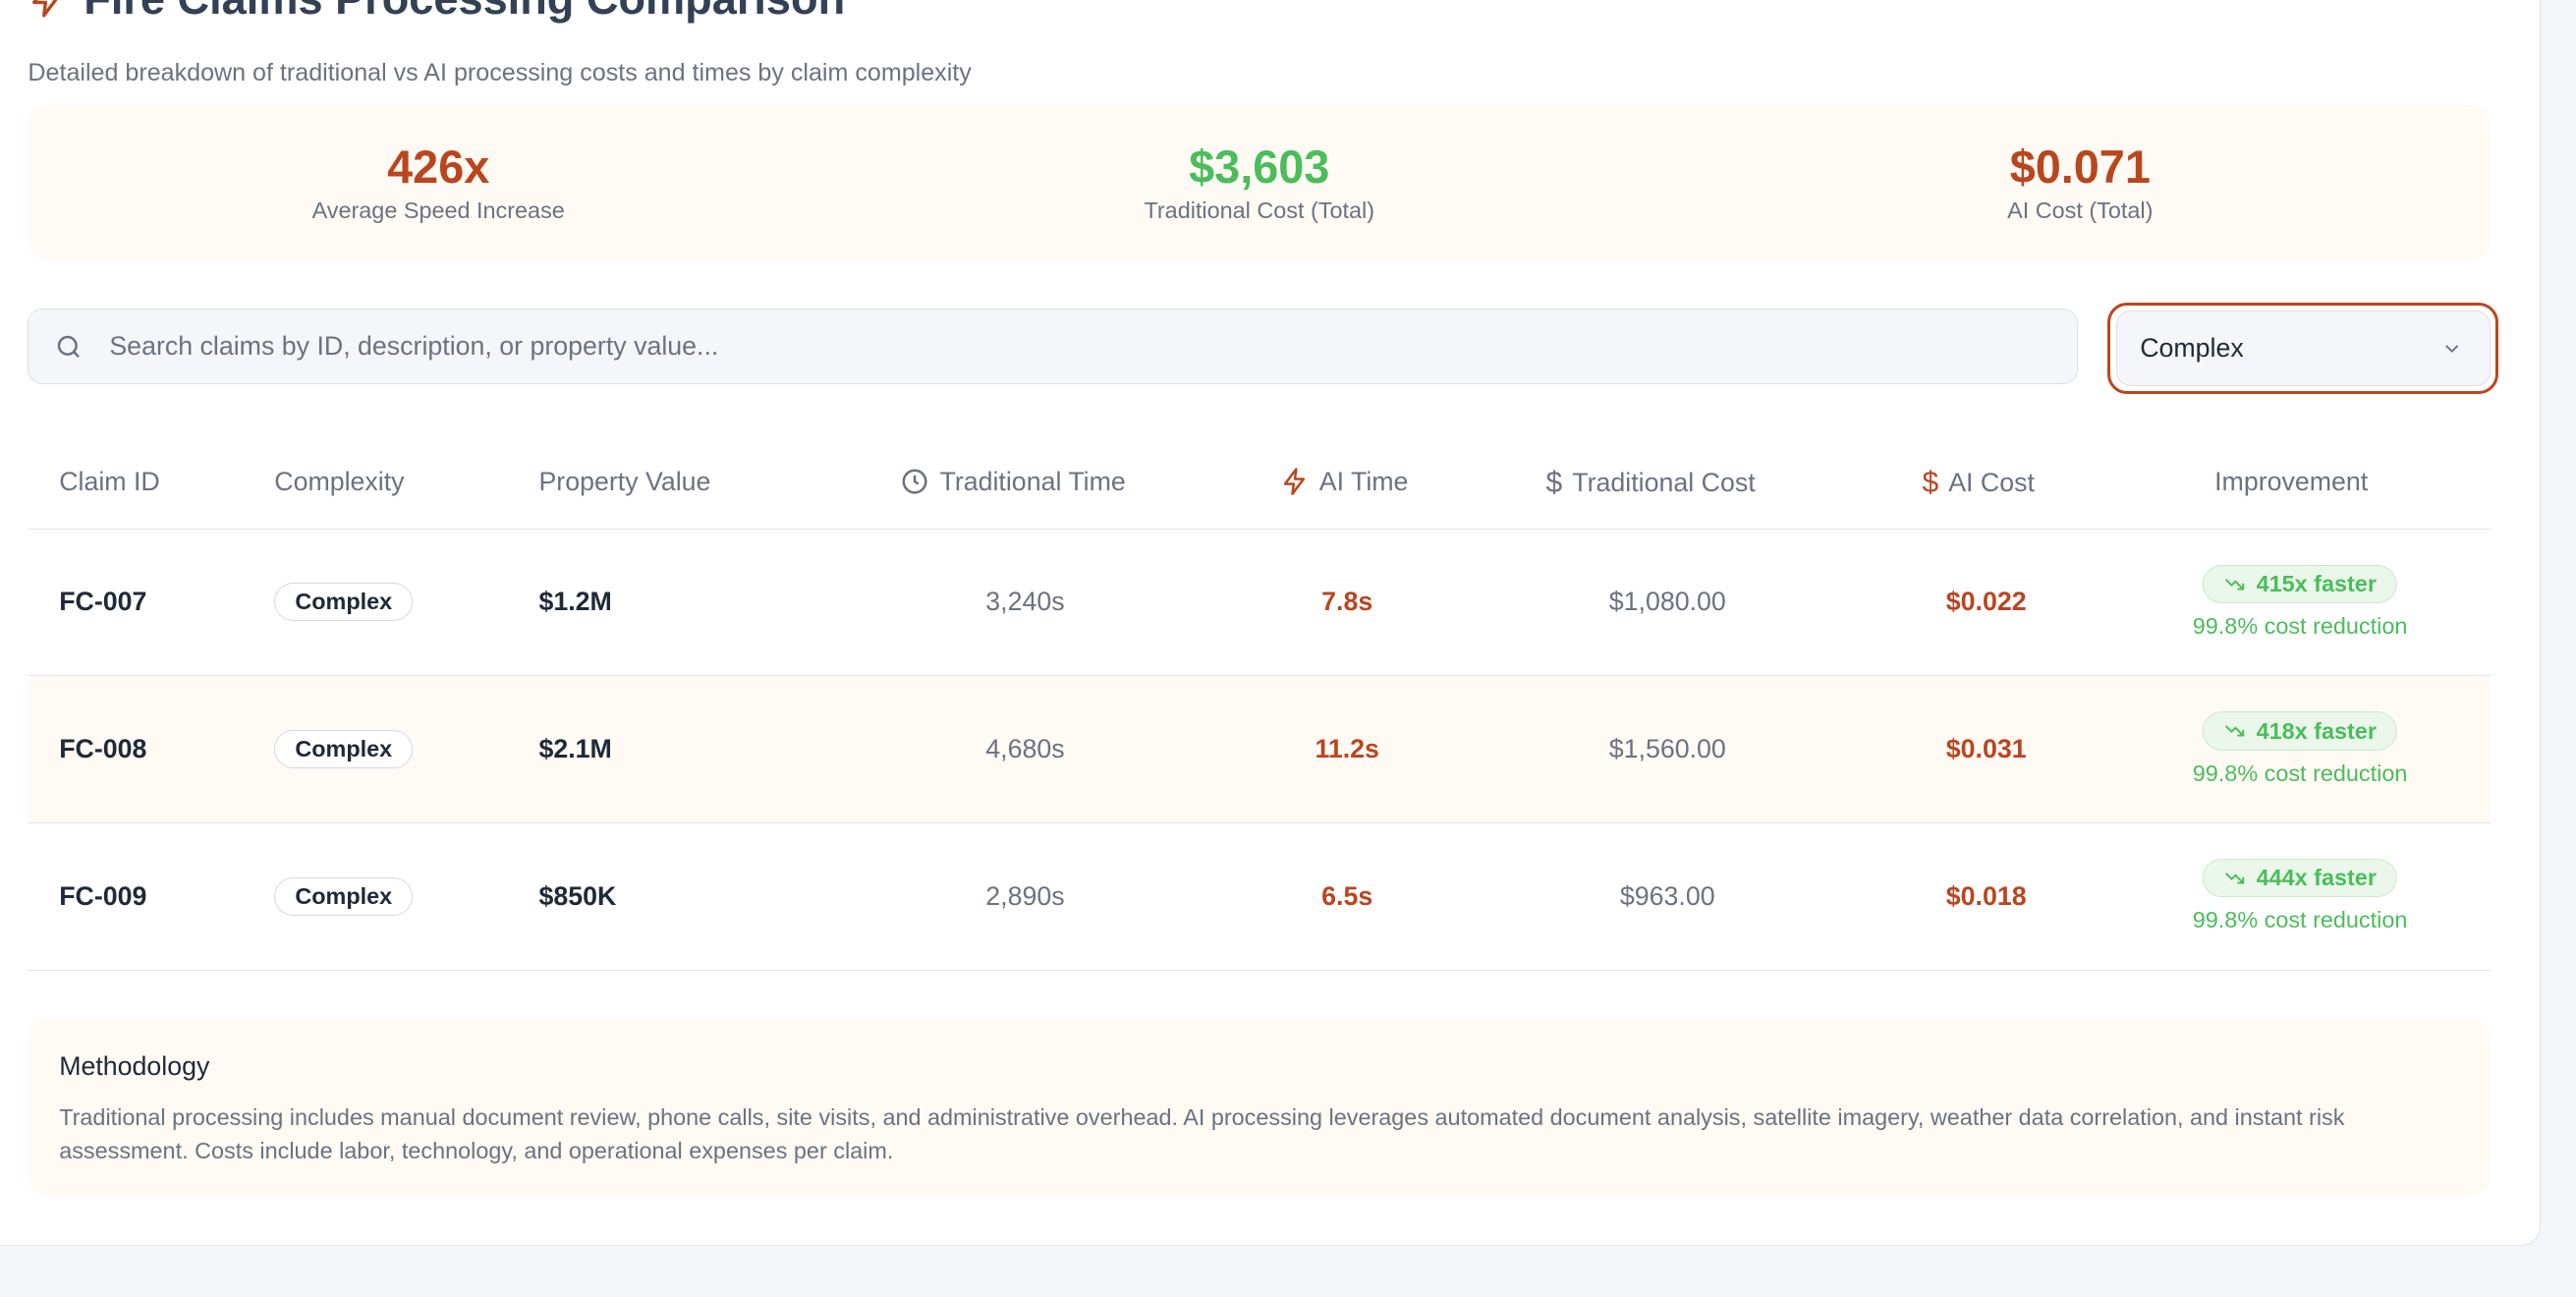 This screenshot has width=2576, height=1297. What do you see at coordinates (339, 481) in the screenshot?
I see `col-complexity: Complexity` at bounding box center [339, 481].